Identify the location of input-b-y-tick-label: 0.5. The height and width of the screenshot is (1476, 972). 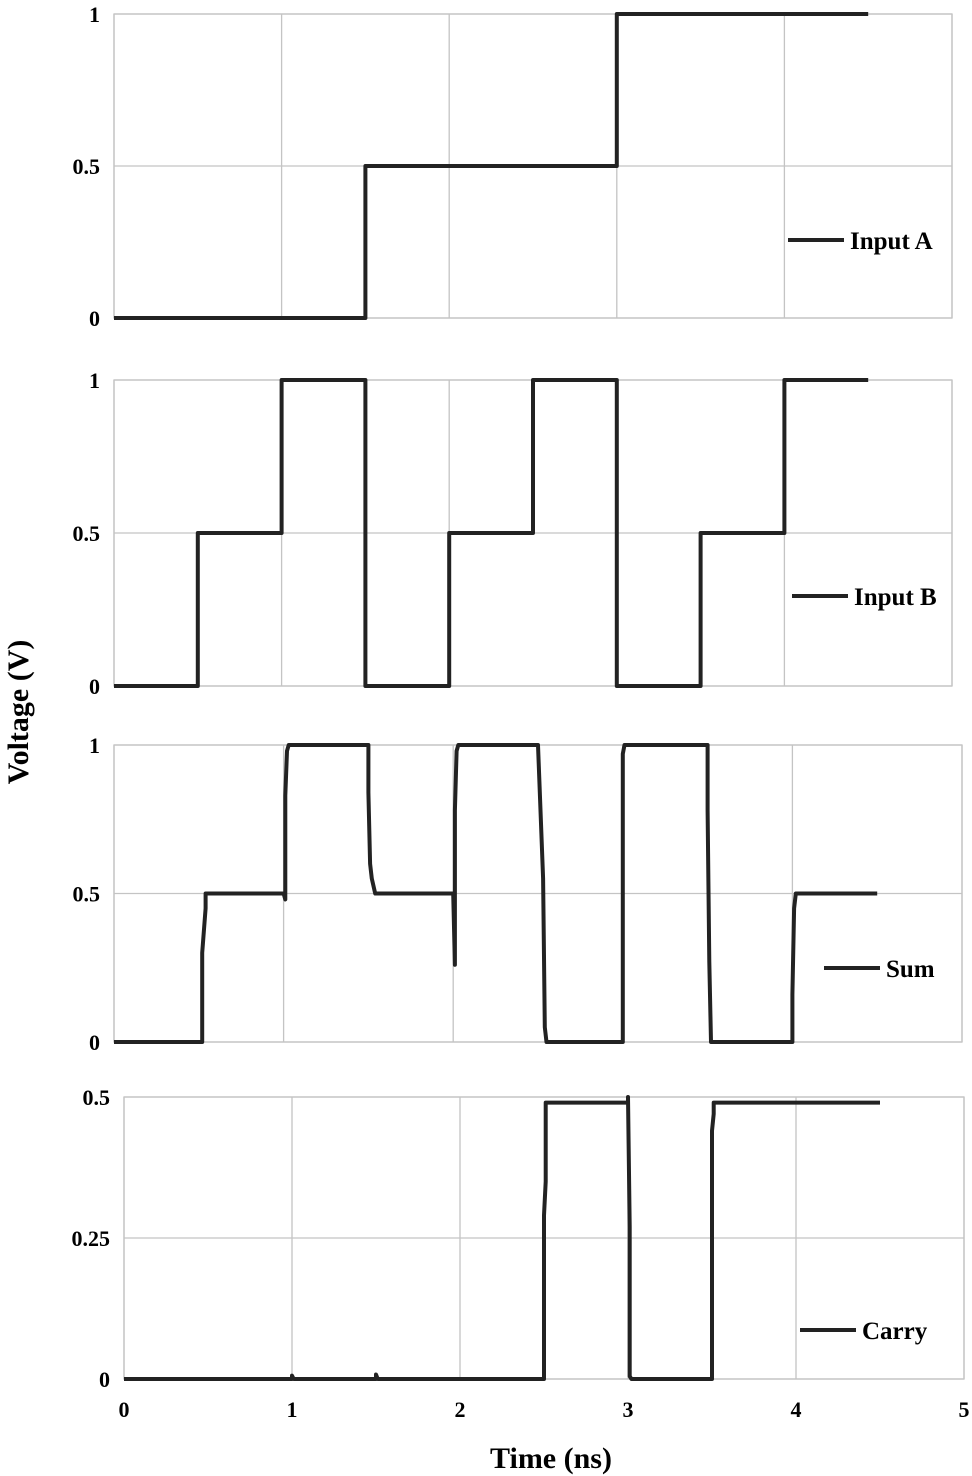
(87, 533).